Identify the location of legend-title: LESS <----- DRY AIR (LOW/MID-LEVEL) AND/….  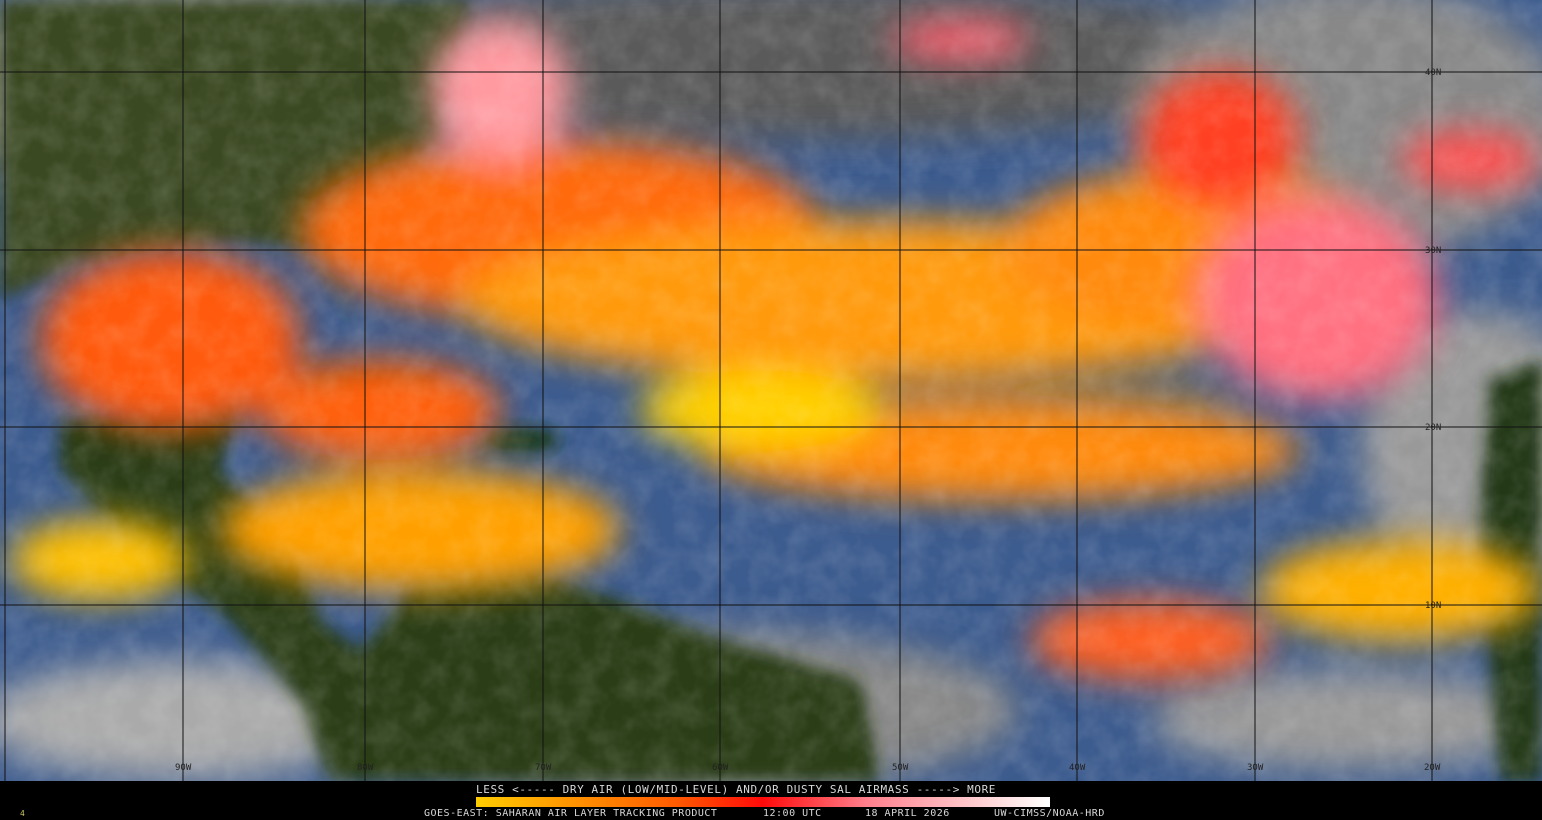
(736, 789).